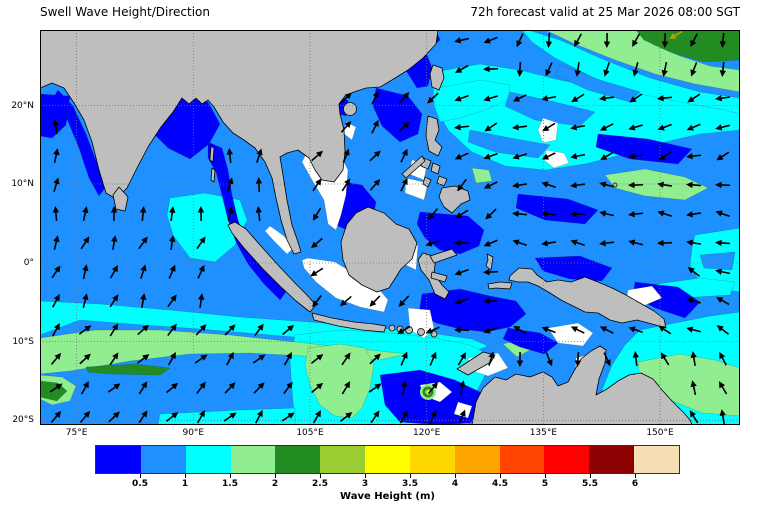 The width and height of the screenshot is (762, 508). I want to click on colorbar-title: Wave Height (m), so click(387, 496).